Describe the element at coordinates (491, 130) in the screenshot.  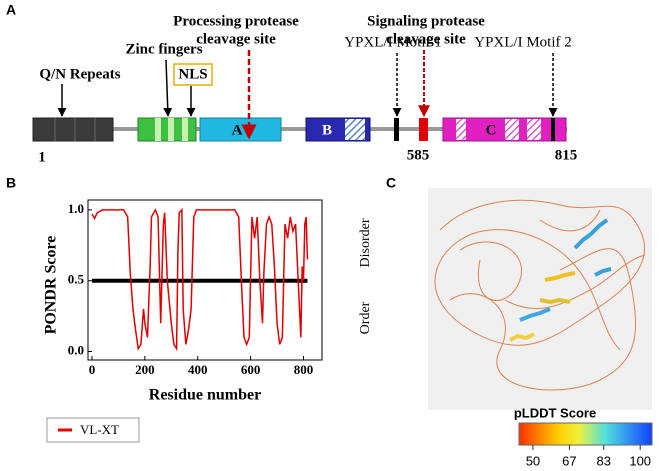
I see `domain-label: C` at that location.